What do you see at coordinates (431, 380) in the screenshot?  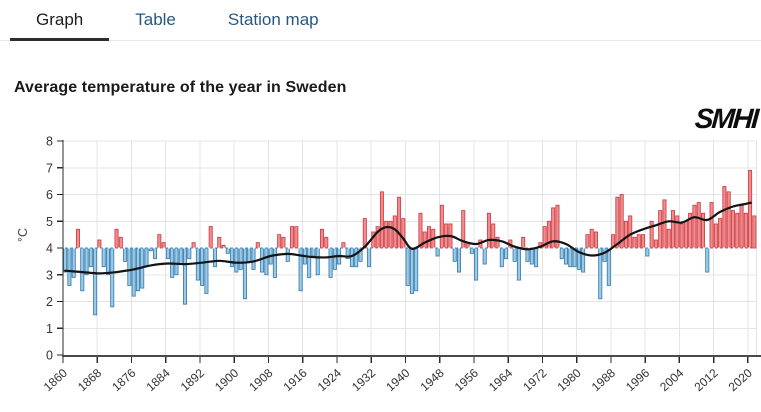 I see `svg-text: 1948` at bounding box center [431, 380].